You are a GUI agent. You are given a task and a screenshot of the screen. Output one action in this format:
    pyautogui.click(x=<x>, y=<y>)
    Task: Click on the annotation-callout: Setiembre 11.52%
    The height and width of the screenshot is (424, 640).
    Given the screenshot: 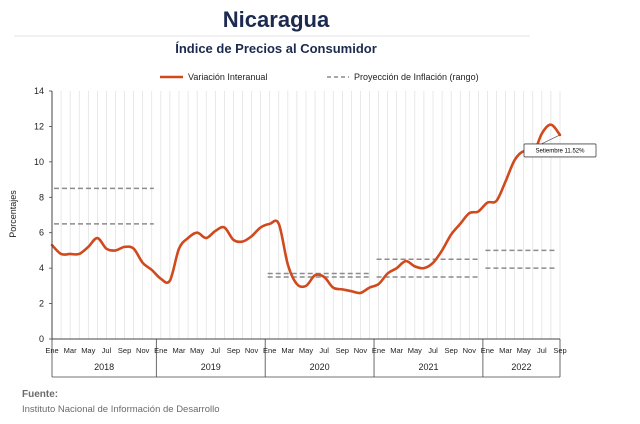 What is the action you would take?
    pyautogui.click(x=560, y=146)
    